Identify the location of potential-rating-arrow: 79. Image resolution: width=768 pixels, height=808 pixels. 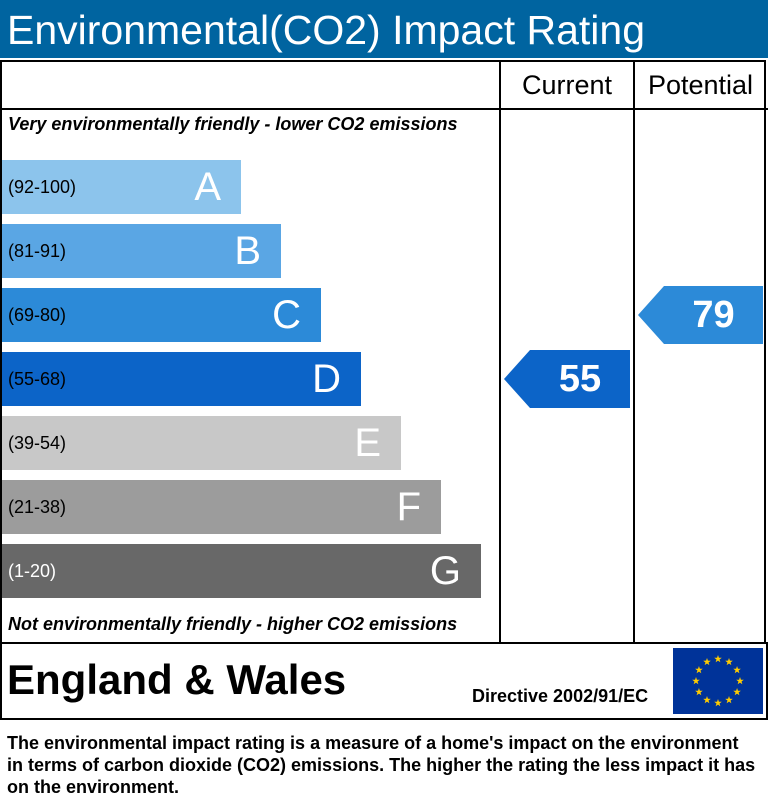
(700, 315).